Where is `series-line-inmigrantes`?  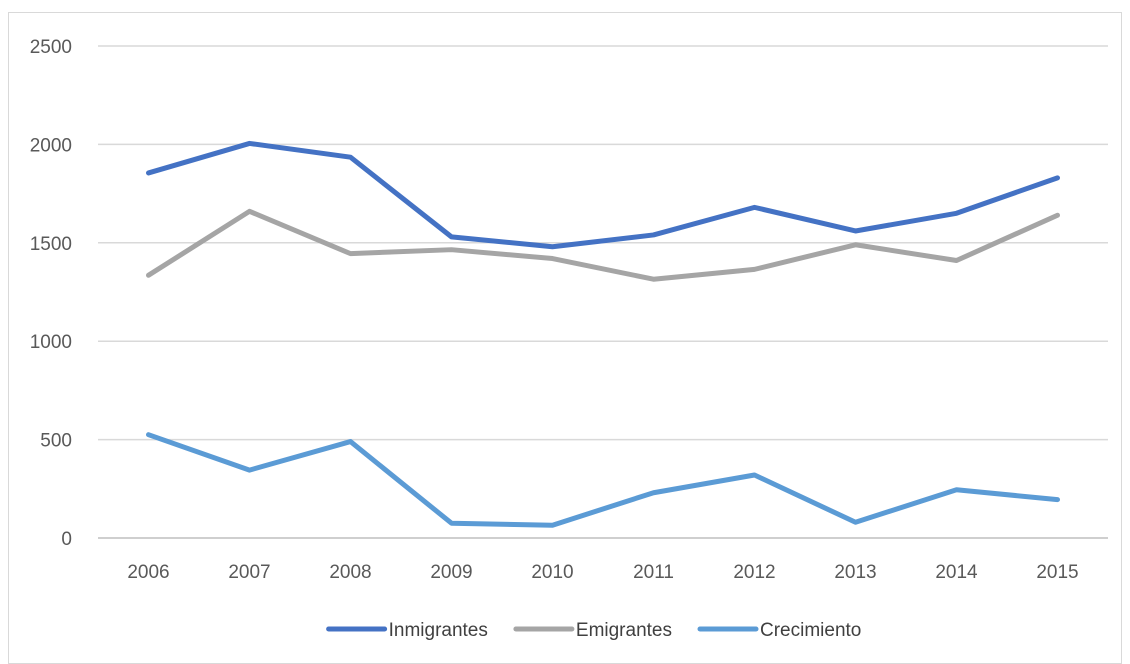
series-line-inmigrantes is located at coordinates (603, 194).